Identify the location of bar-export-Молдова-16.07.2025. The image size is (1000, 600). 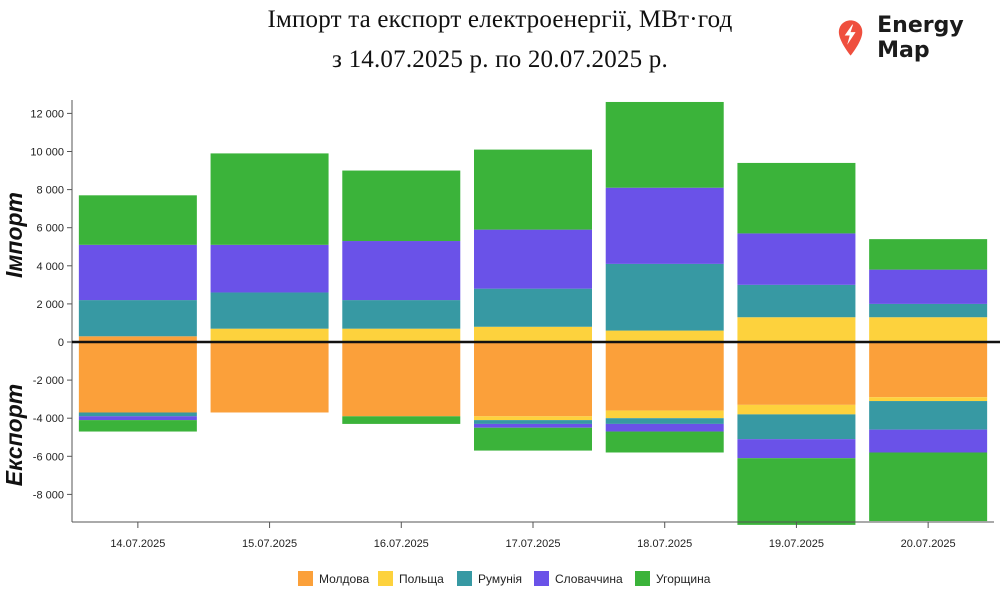
(401, 379).